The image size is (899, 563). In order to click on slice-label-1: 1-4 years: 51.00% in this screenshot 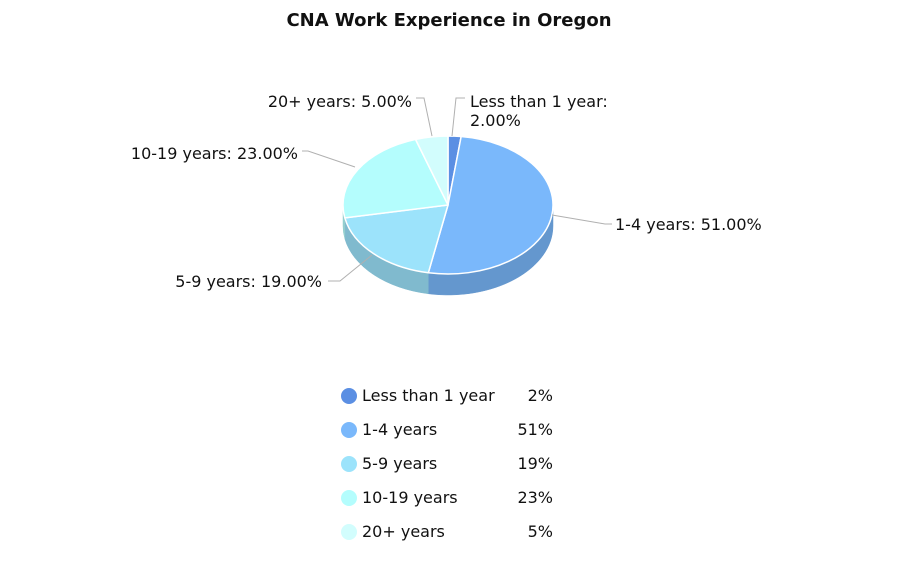, I will do `click(688, 224)`.